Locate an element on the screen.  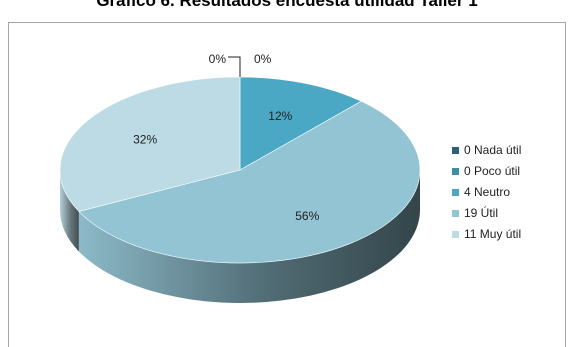
legend-label-0: 0 Nada útil is located at coordinates (492, 150).